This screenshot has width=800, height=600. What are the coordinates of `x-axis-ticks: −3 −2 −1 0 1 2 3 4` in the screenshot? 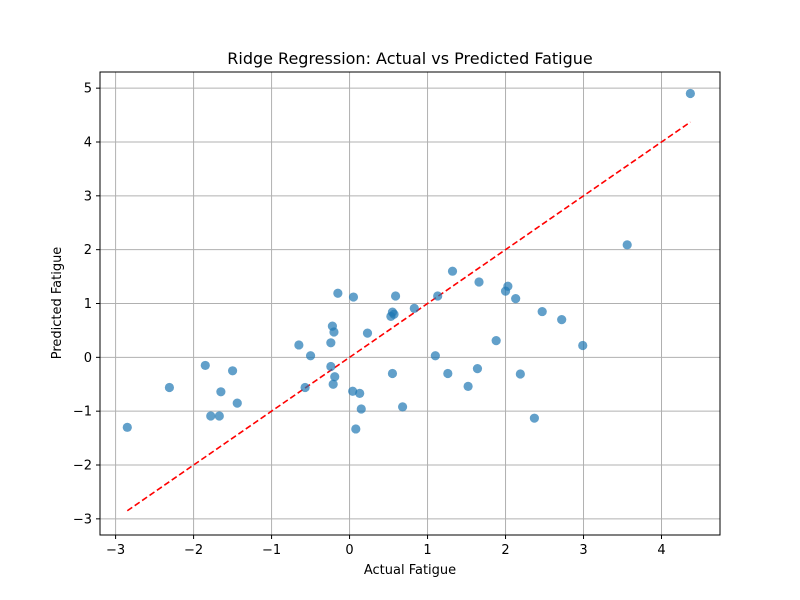 It's located at (386, 546).